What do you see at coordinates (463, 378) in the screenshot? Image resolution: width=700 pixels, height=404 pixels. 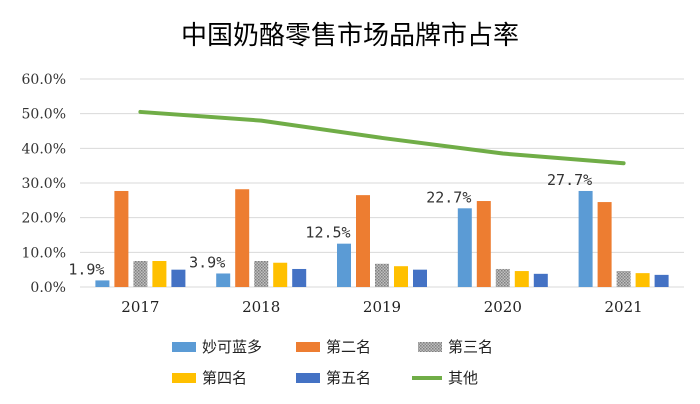 I see `legend-label: 其他` at bounding box center [463, 378].